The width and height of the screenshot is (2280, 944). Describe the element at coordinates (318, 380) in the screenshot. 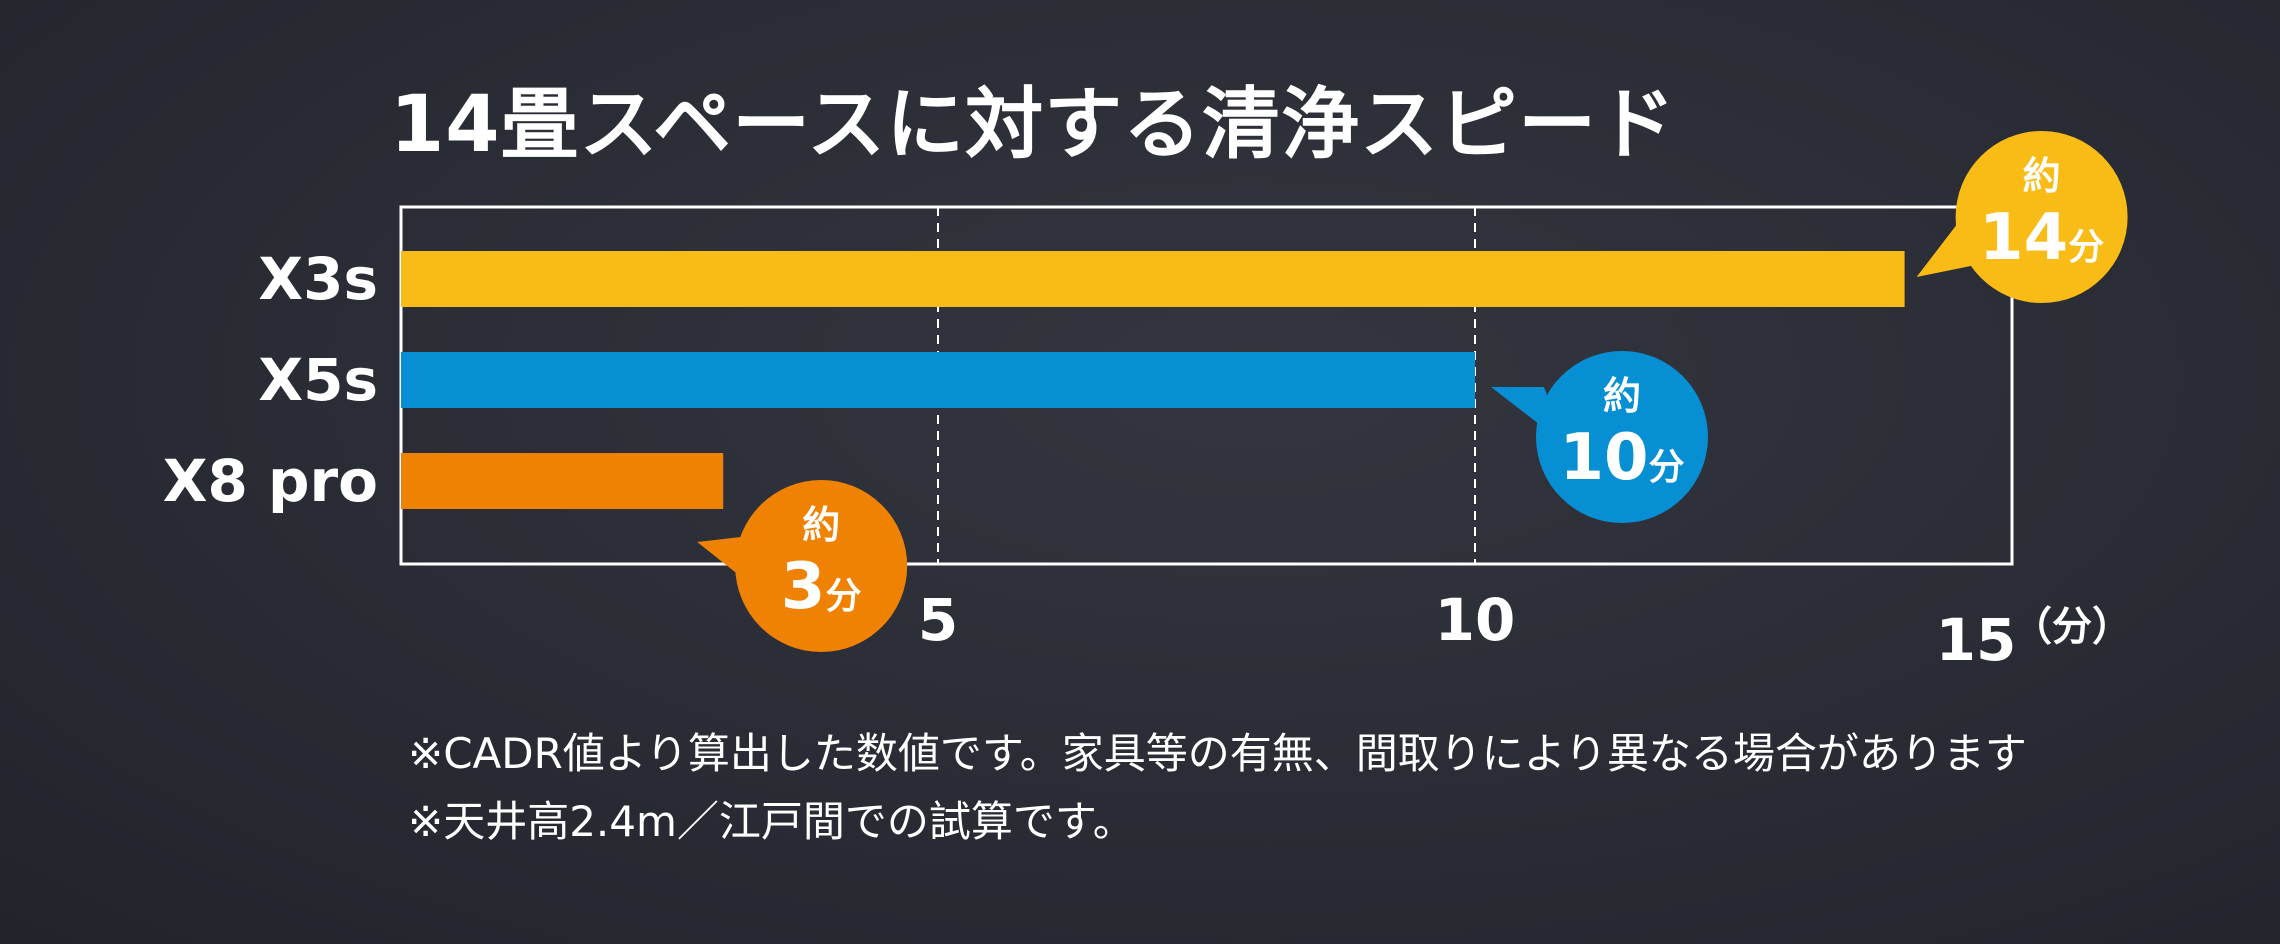

I see `category-label: X5s` at that location.